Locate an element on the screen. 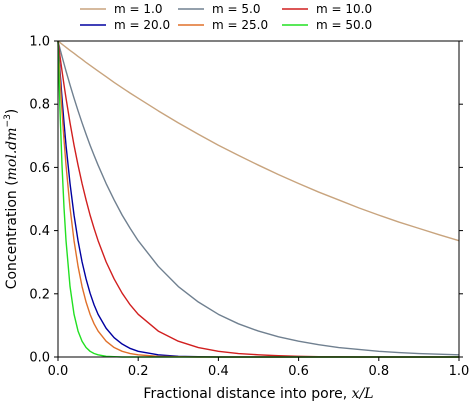 The height and width of the screenshot is (405, 474). legend-label-5: m = 50.0 is located at coordinates (344, 25).